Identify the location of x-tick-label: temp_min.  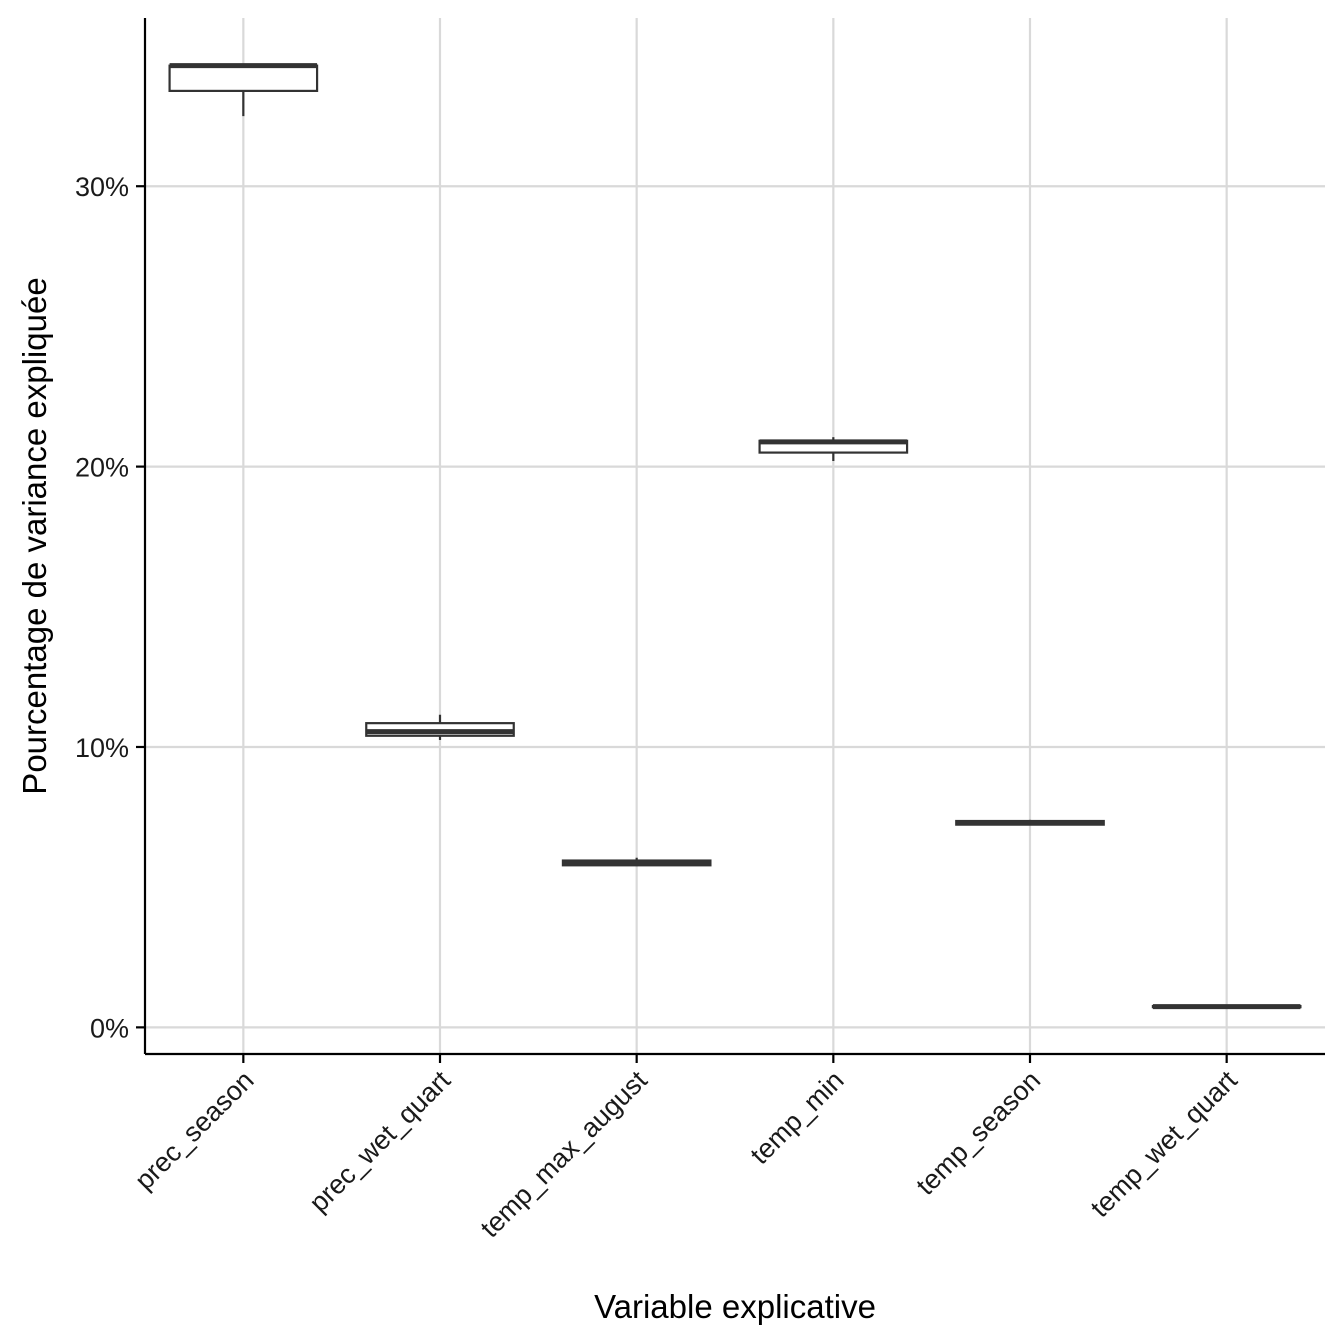
(797, 1117).